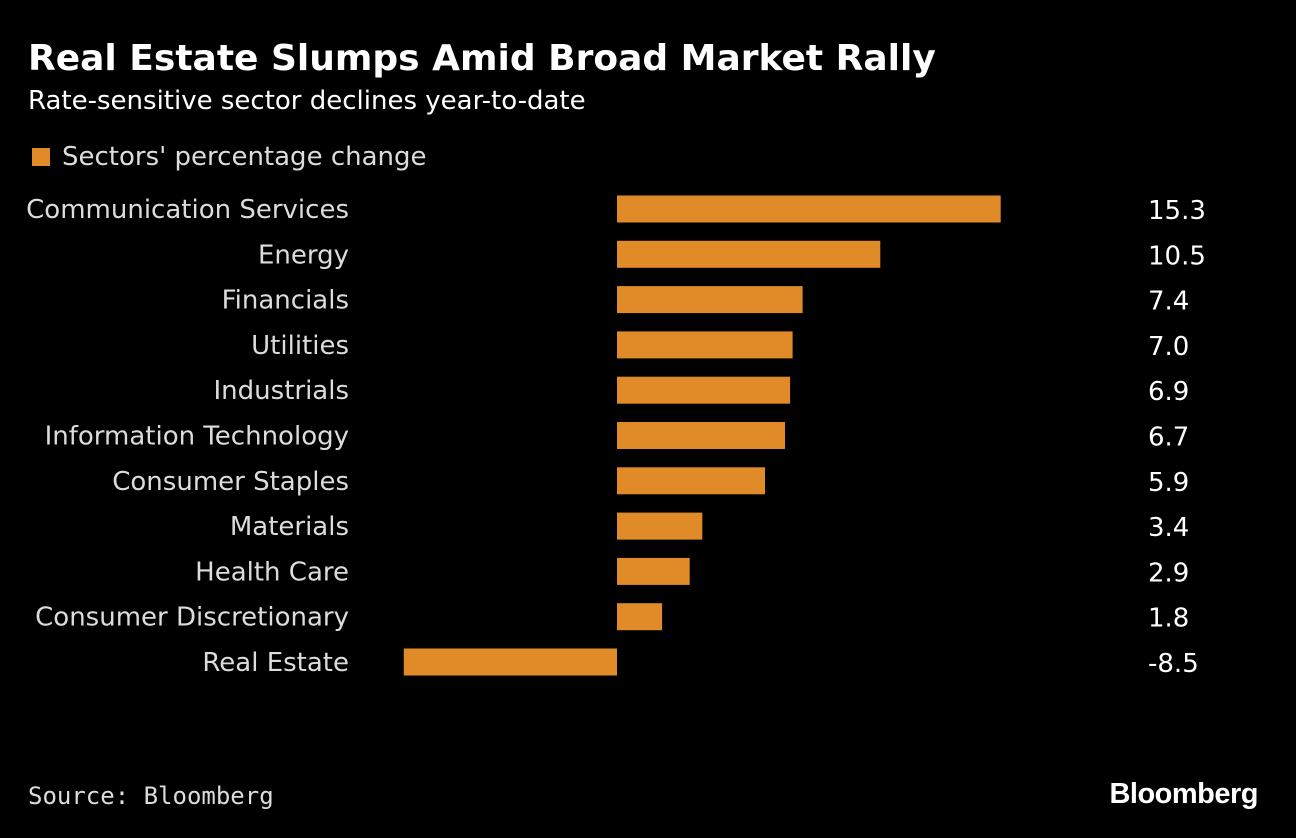  I want to click on value-label: 7.0, so click(1168, 347).